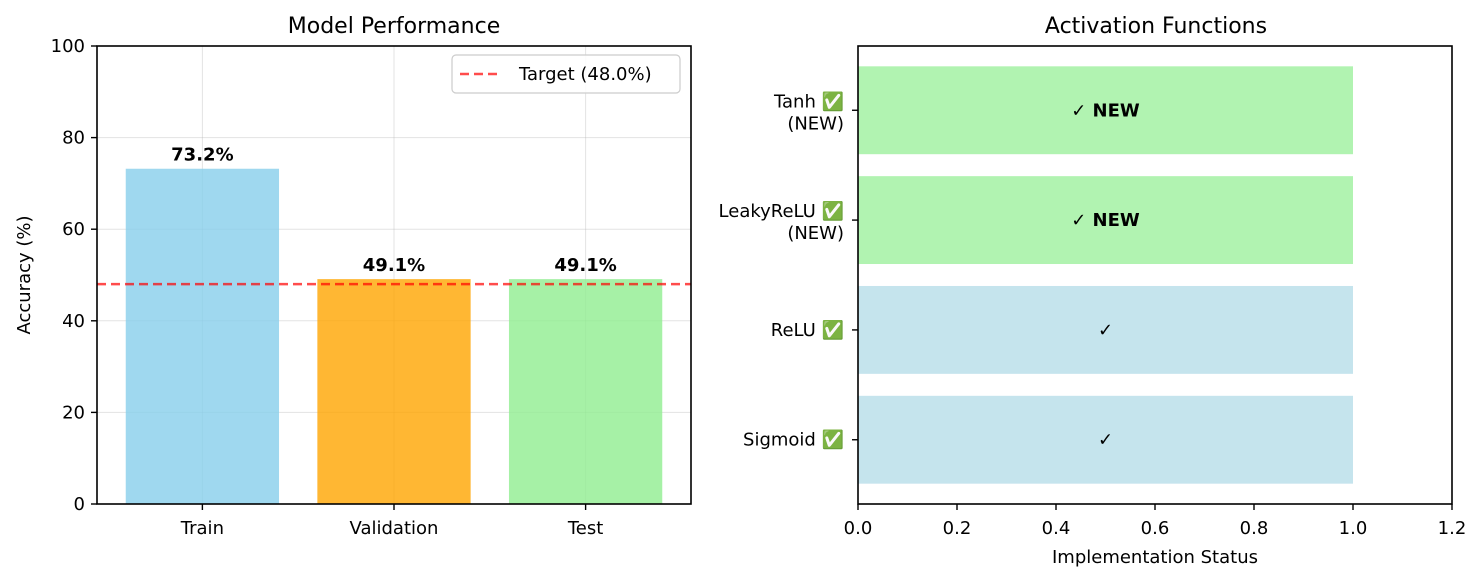  I want to click on bar-label-leakyrelu: ✓ NEW, so click(1105, 220).